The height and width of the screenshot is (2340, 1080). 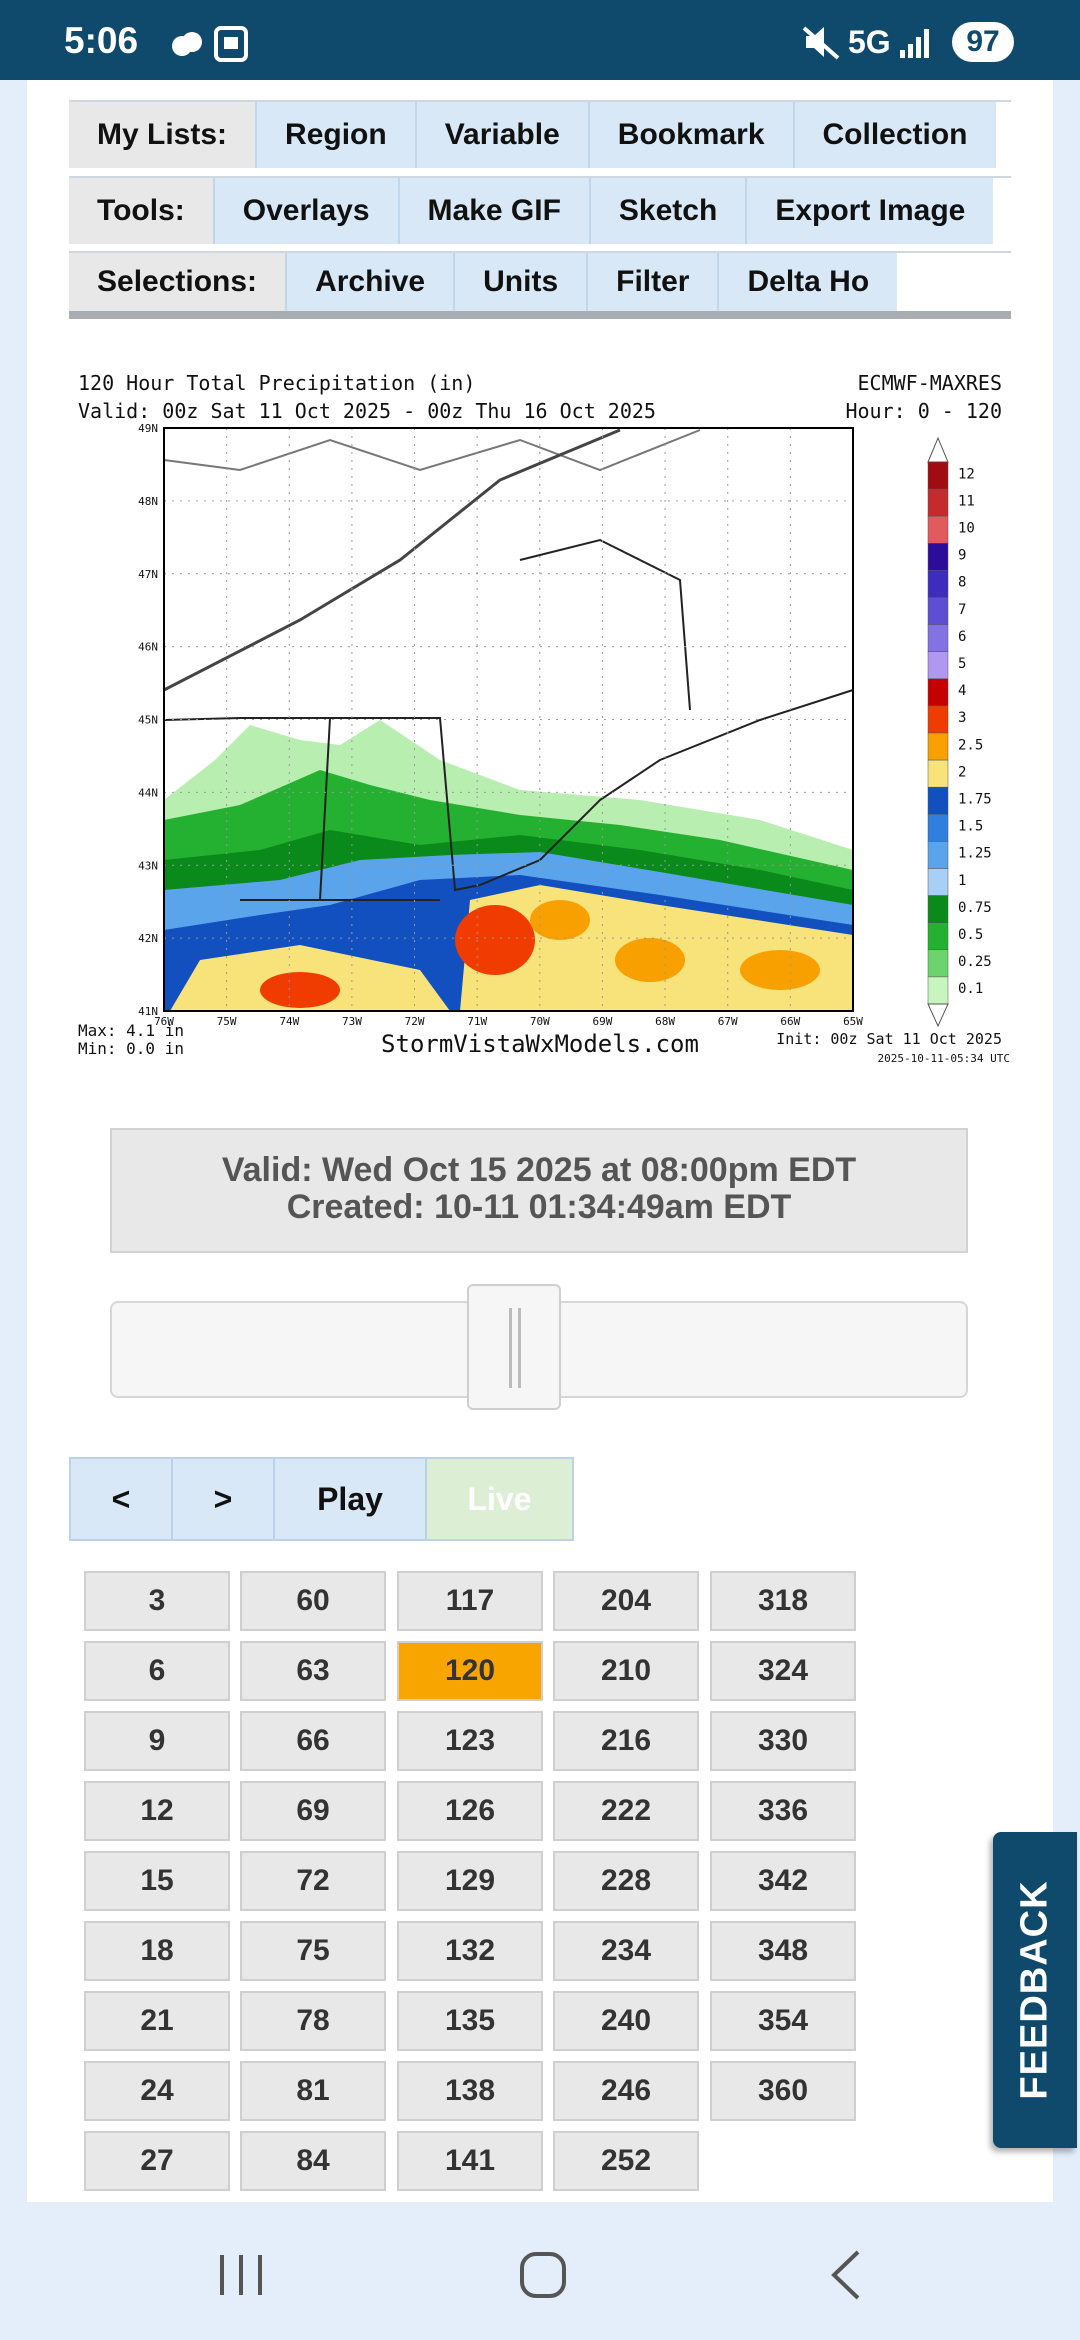 I want to click on hour-cell: 12, so click(x=157, y=1811).